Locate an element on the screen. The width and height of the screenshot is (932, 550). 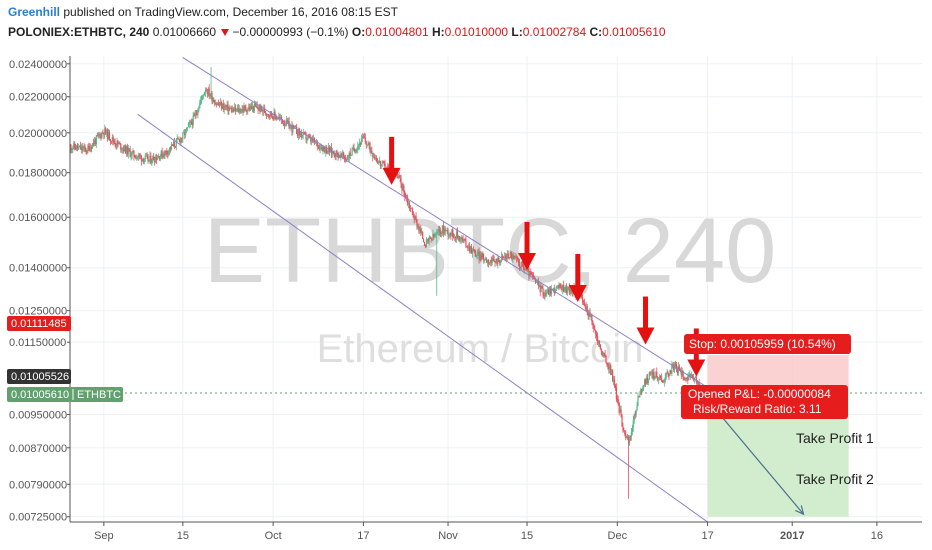
take-profit-2-label: Take Profit 2 is located at coordinates (835, 479).